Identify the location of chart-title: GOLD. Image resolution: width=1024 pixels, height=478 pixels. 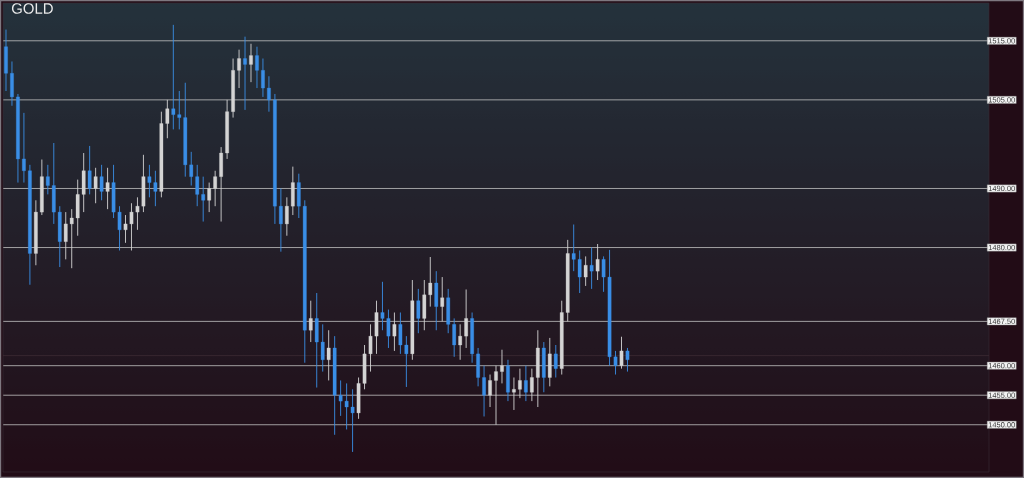
(32, 8).